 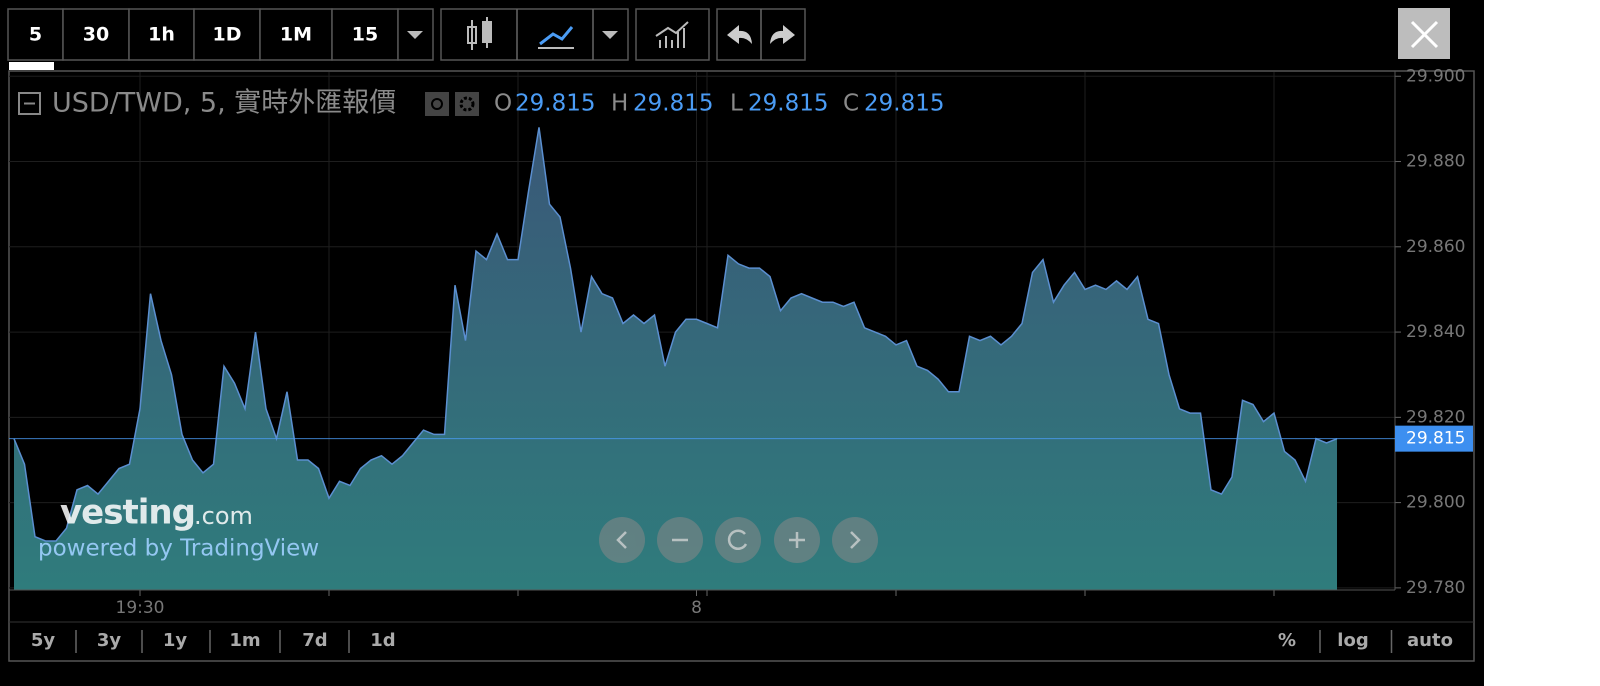 I want to click on watermark-domain: .com, so click(x=223, y=516).